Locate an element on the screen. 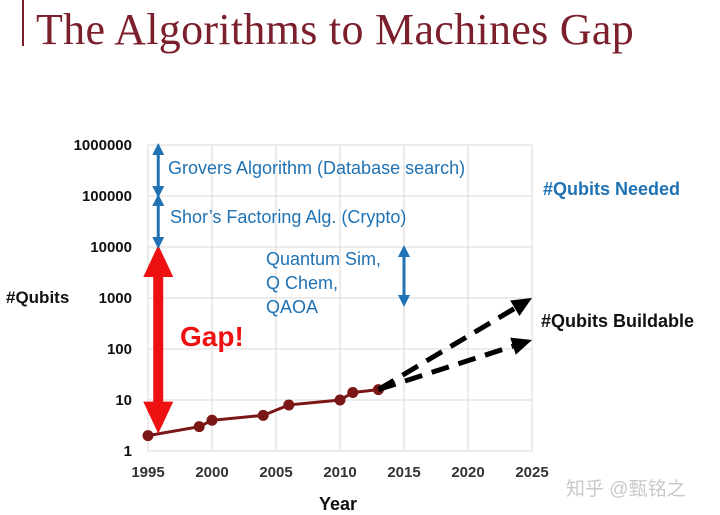  title-accent-bar is located at coordinates (23, 23).